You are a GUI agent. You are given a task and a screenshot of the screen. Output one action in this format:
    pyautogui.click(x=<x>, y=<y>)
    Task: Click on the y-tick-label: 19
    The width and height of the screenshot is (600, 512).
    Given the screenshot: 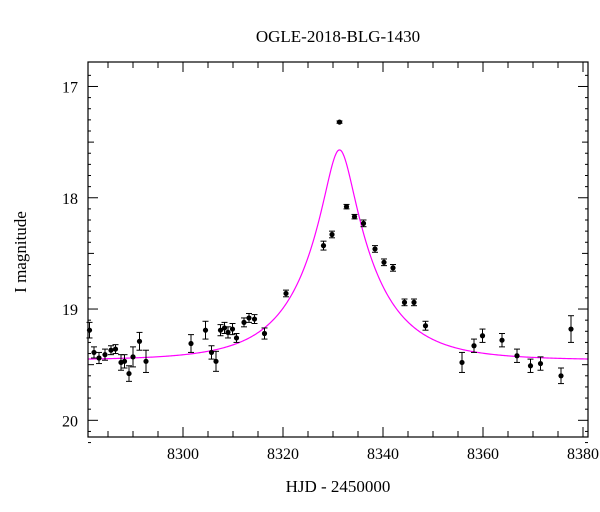 What is the action you would take?
    pyautogui.click(x=70, y=310)
    